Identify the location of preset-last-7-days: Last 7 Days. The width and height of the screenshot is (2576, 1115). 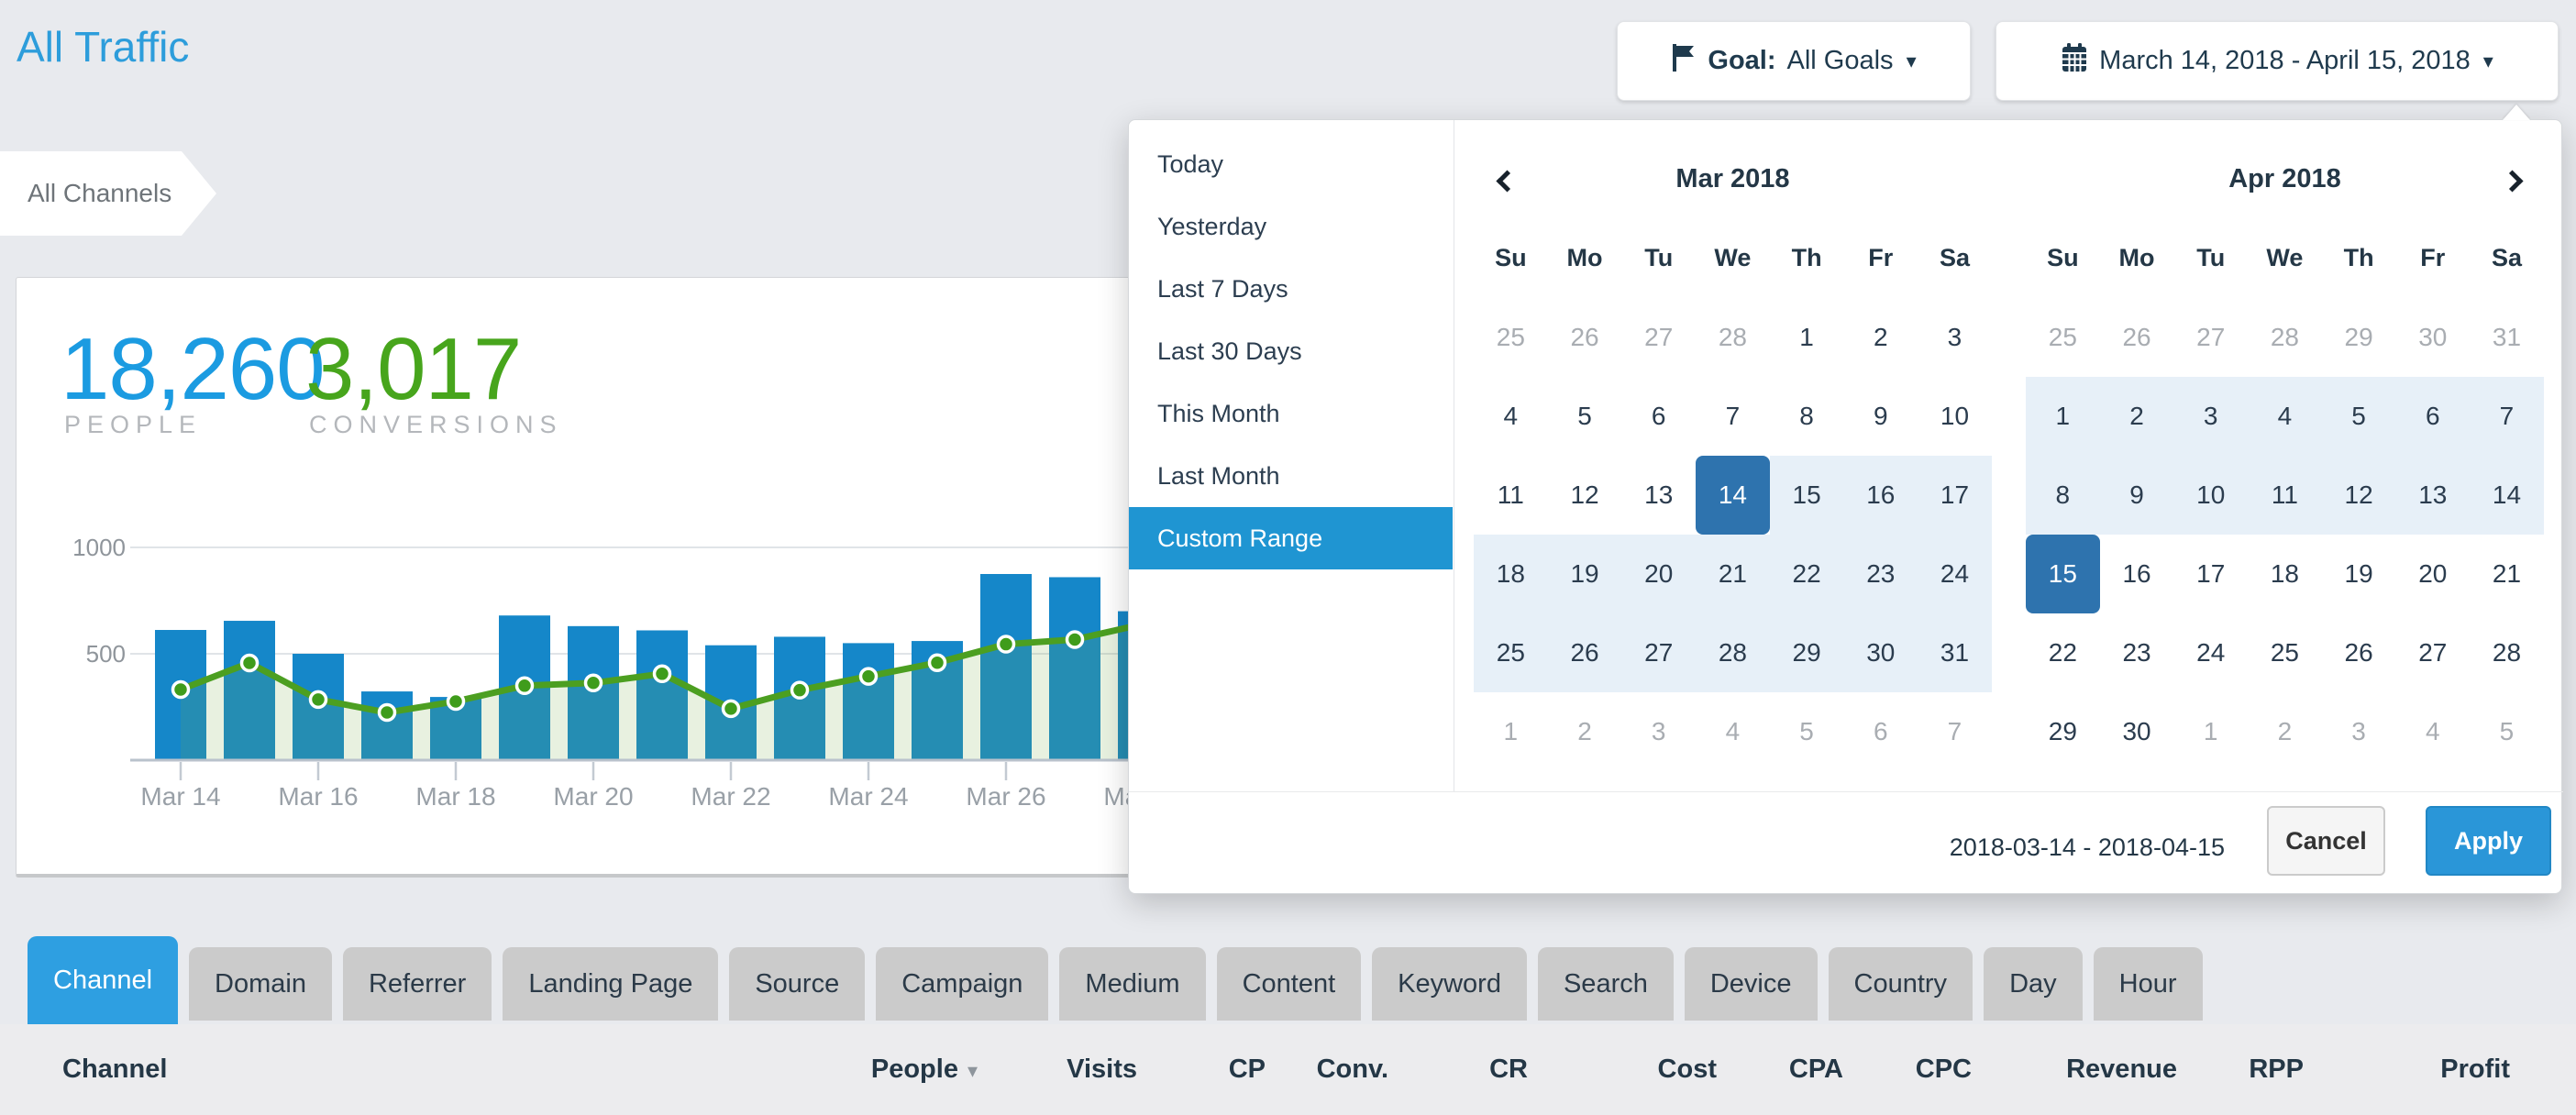
(1222, 288).